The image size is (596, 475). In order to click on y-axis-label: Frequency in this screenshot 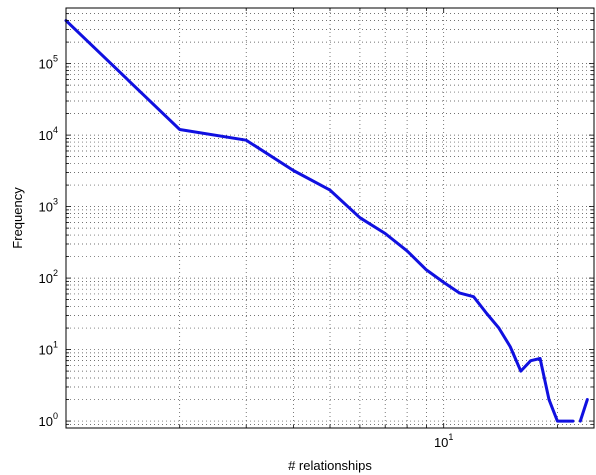, I will do `click(17, 218)`.